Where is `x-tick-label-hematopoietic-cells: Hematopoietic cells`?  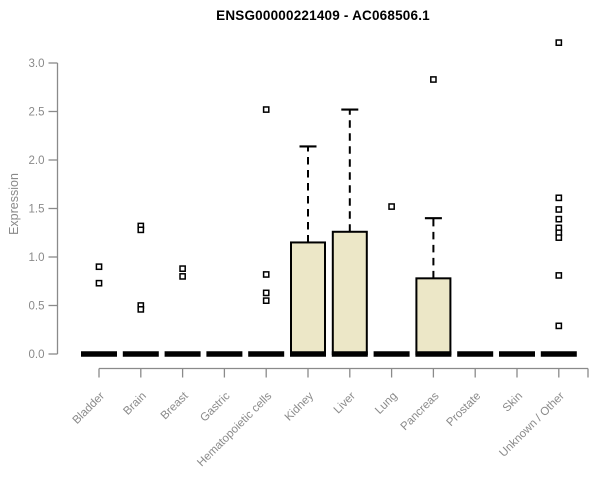
x-tick-label-hematopoietic-cells: Hematopoietic cells is located at coordinates (234, 429).